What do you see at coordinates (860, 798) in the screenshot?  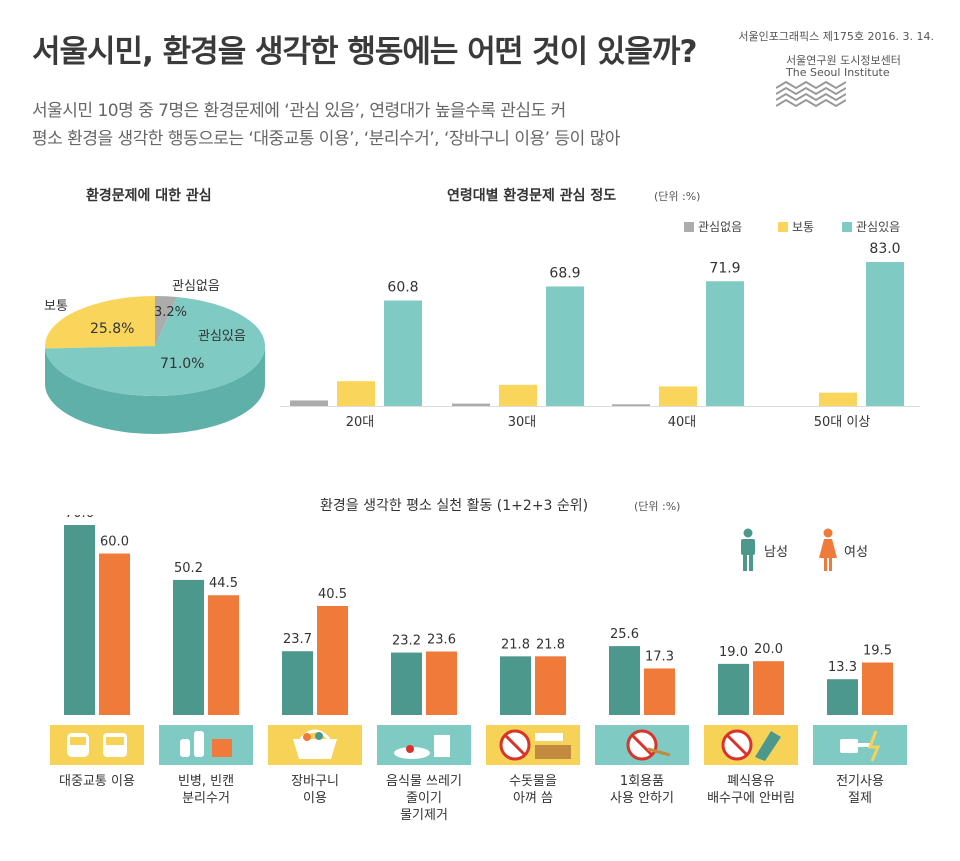 I see `activity-category-label: 절제` at bounding box center [860, 798].